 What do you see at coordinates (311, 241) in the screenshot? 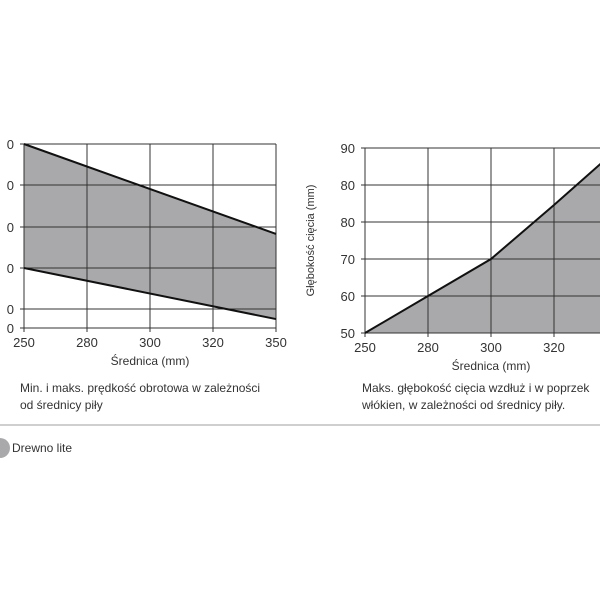
I see `y-axis-label: Głębokość cięcia (mm)` at bounding box center [311, 241].